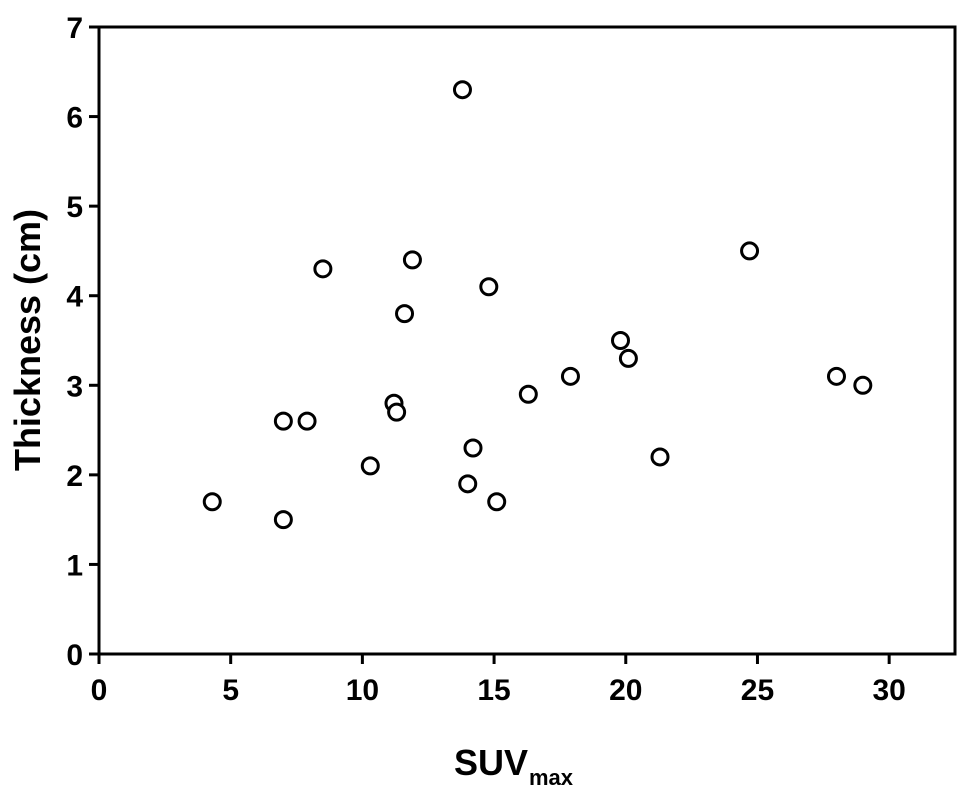 Image resolution: width=969 pixels, height=798 pixels. I want to click on y-tick-label: 1, so click(74, 565).